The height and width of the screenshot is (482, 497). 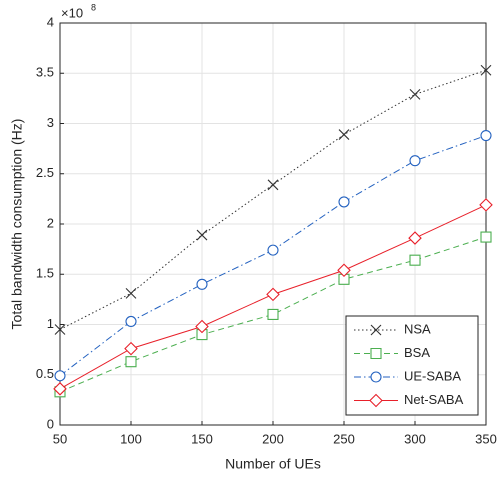 What do you see at coordinates (344, 438) in the screenshot?
I see `x-tick-label: 250` at bounding box center [344, 438].